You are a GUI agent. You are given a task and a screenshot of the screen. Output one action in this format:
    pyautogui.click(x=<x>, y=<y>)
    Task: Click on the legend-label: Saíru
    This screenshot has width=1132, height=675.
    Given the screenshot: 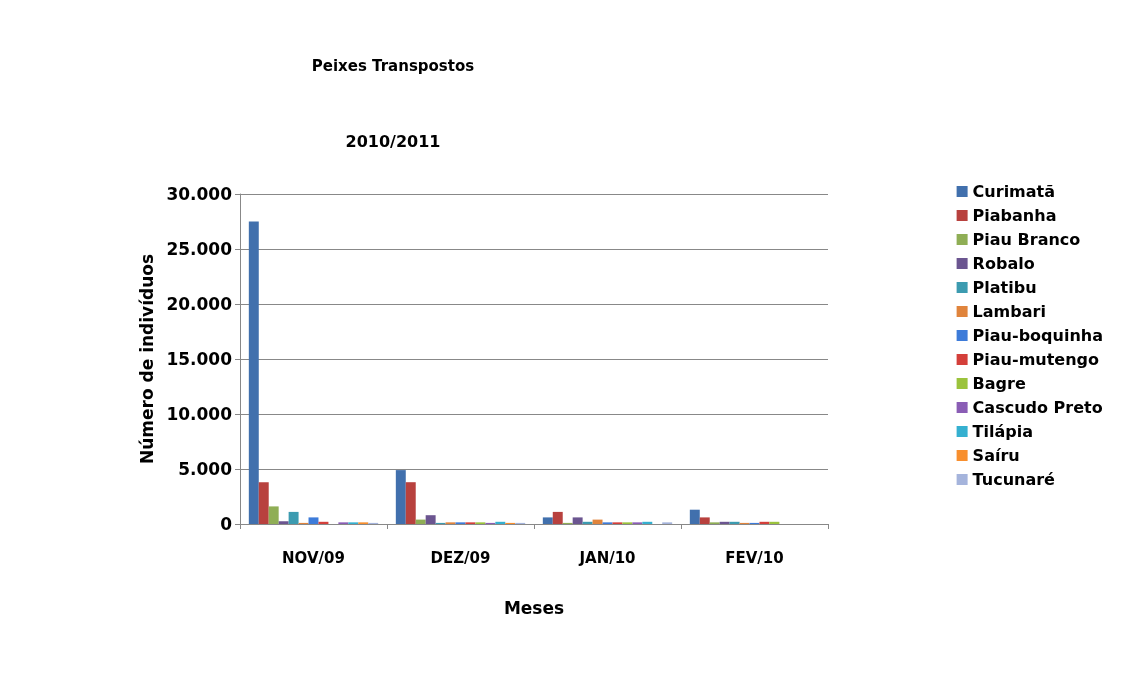 What is the action you would take?
    pyautogui.click(x=996, y=455)
    